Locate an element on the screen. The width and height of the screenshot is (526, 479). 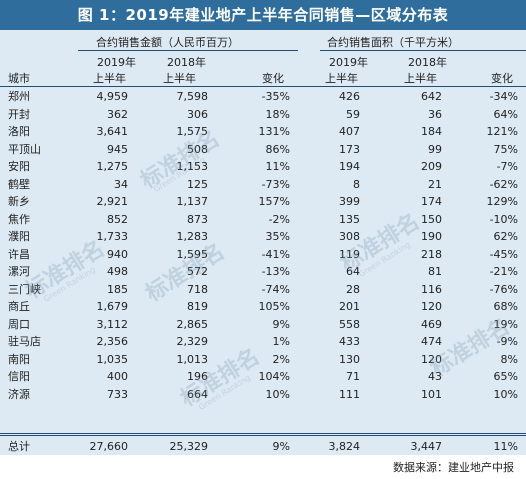
area-2019-cell: 111 is located at coordinates (349, 394).